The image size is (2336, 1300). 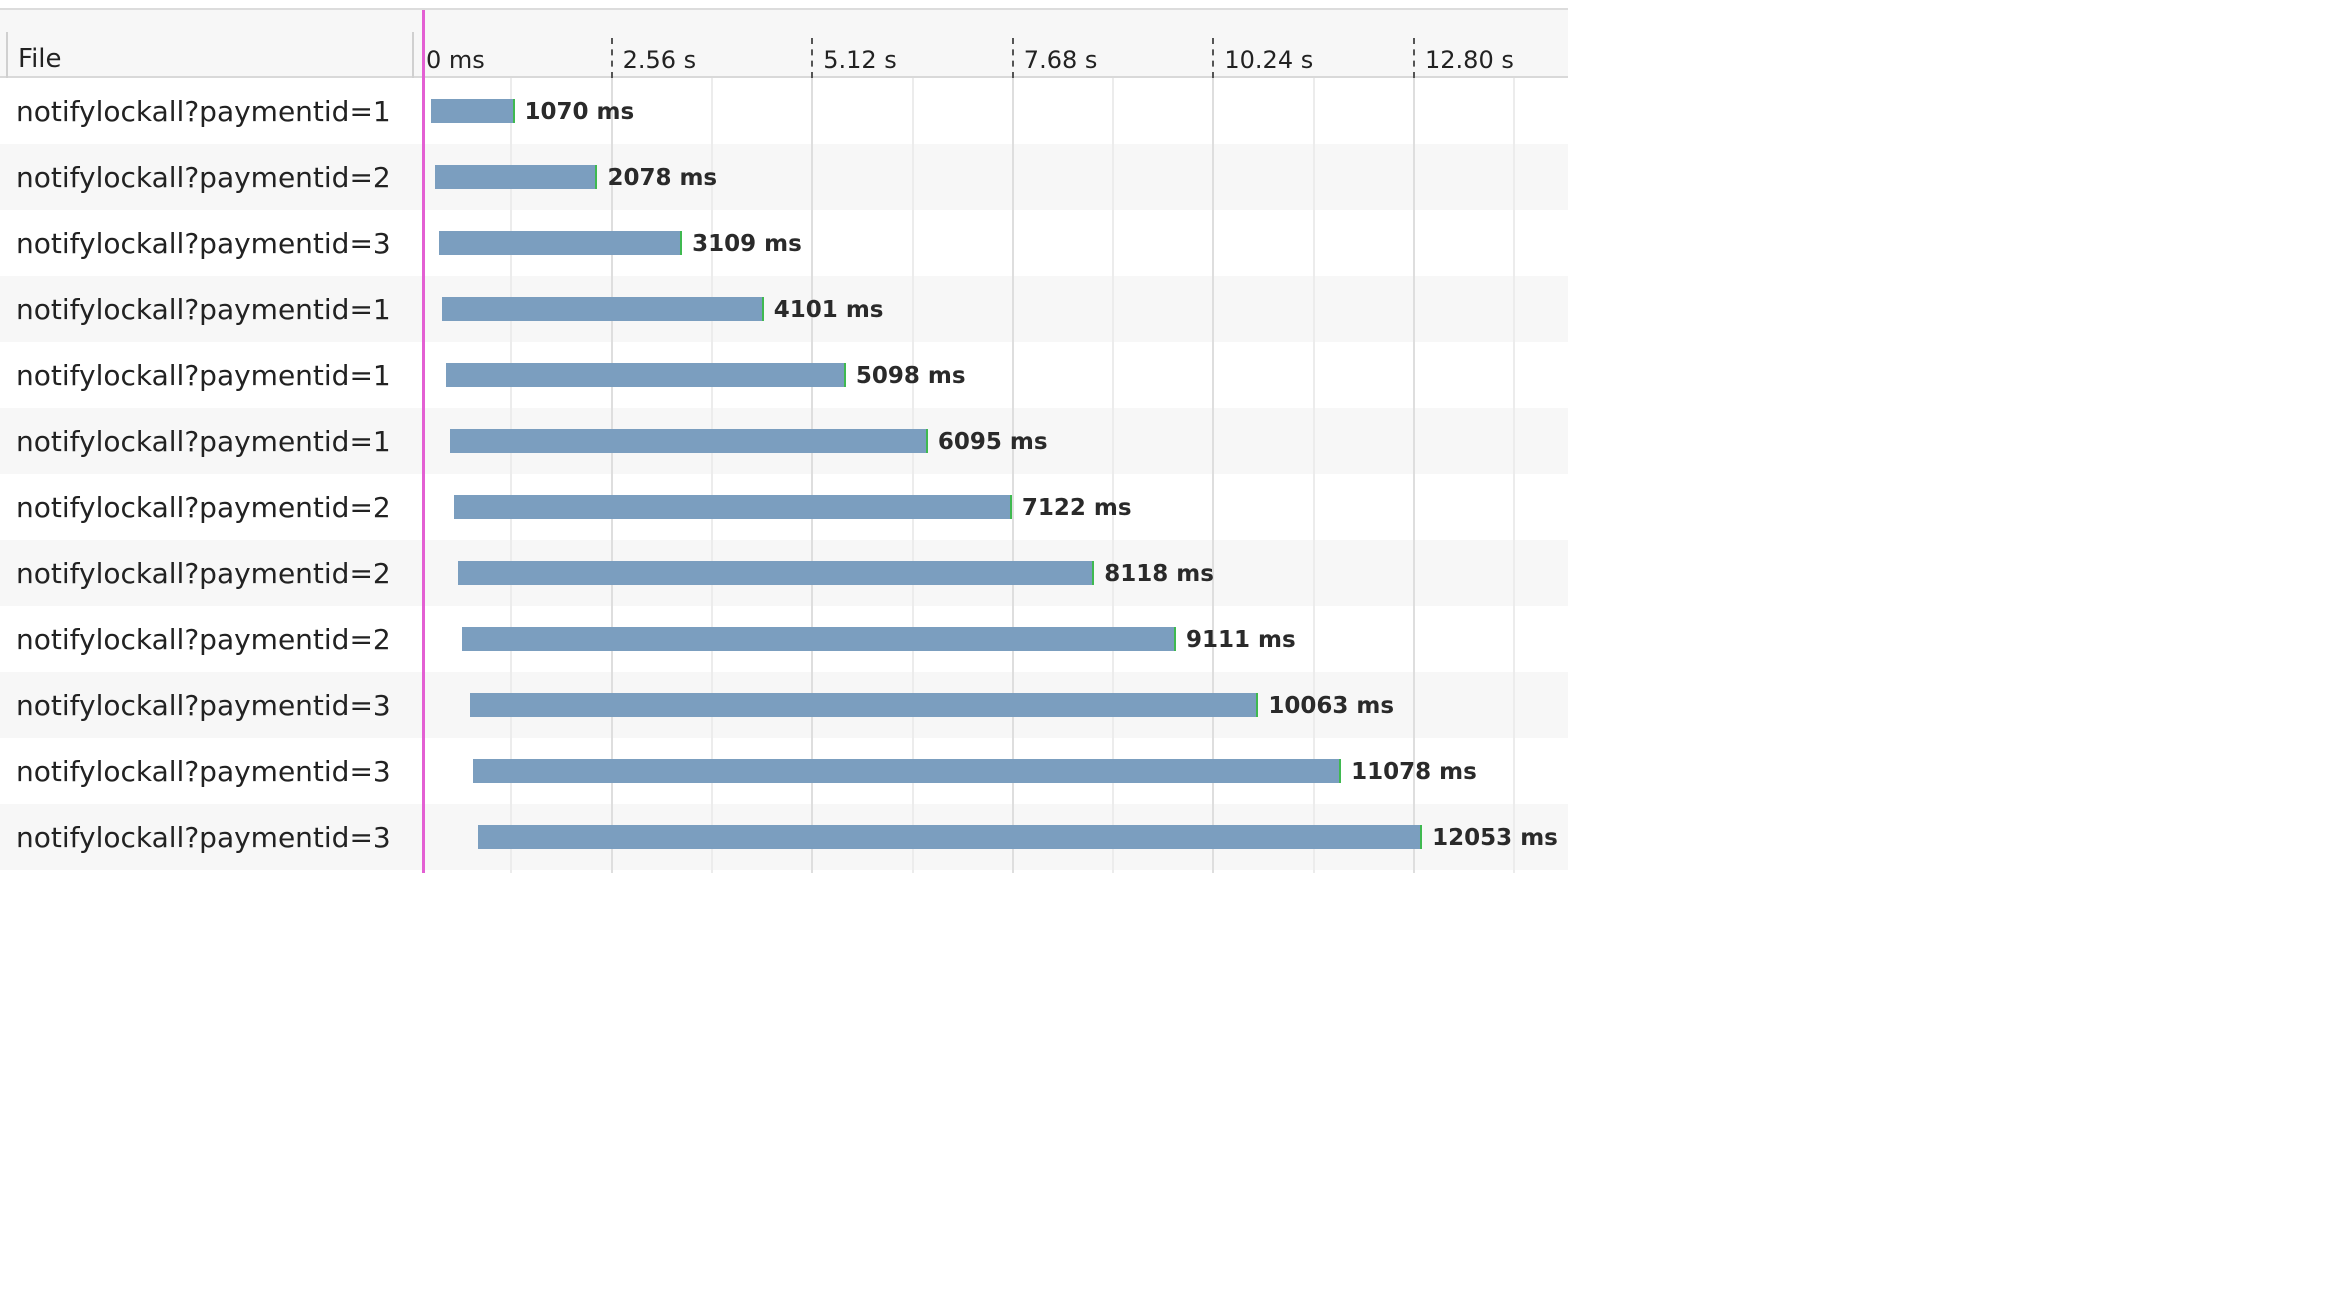 I want to click on tick-label: 7.68 s, so click(x=1060, y=60).